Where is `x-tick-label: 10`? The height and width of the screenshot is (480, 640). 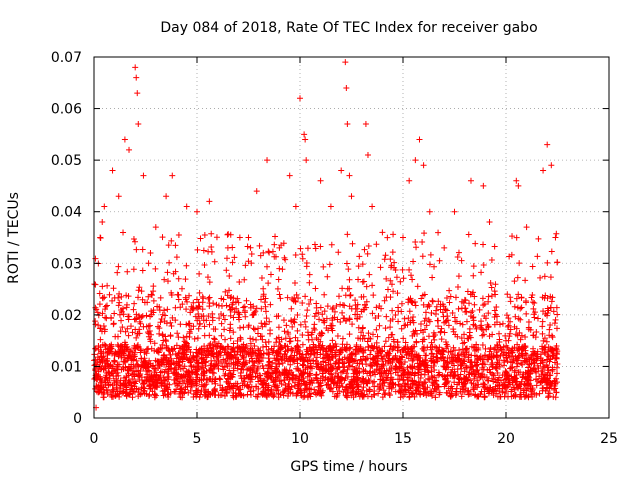
x-tick-label: 10 is located at coordinates (300, 439).